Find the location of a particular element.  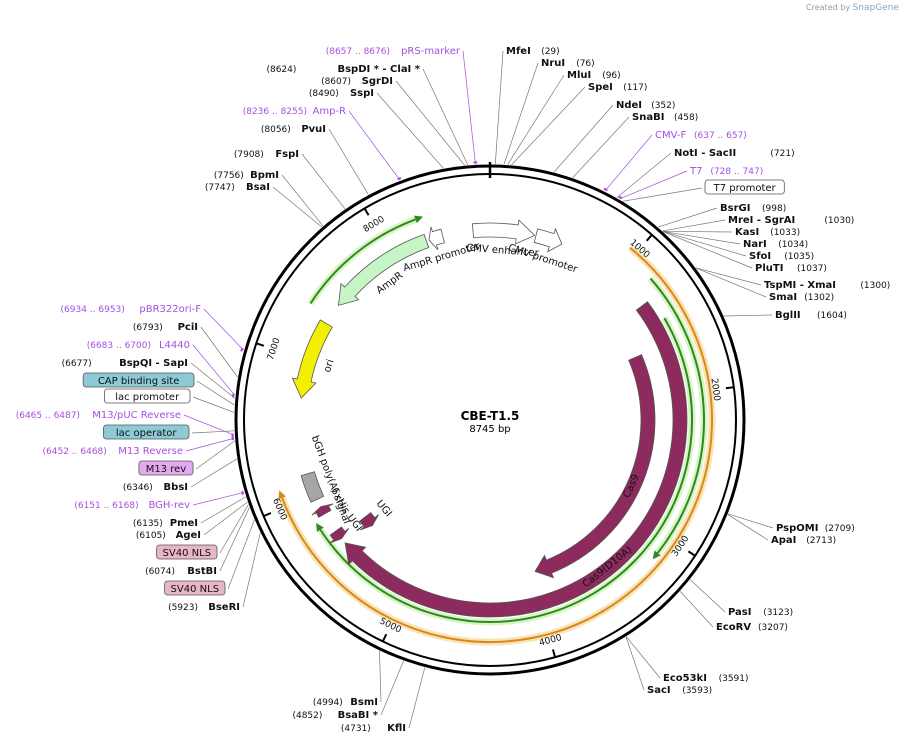

feature-tag-cap-binding-site: CAP binding site is located at coordinates (158, 389).